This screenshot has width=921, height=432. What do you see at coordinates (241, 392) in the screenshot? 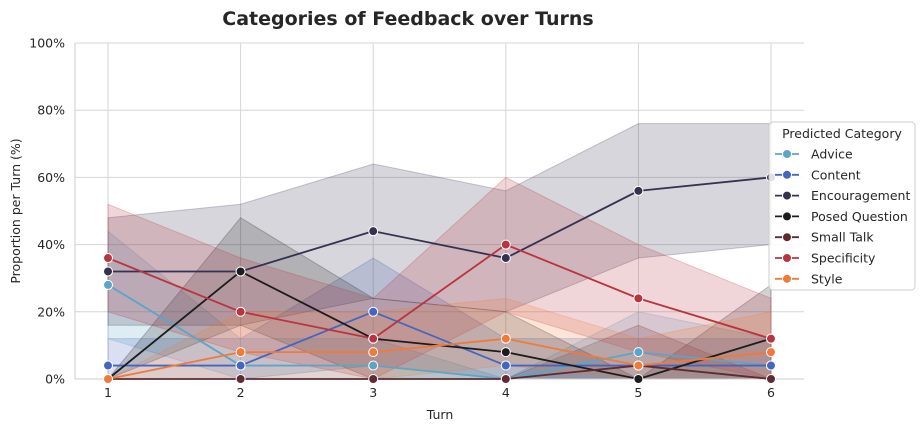
I see `x-tick-label: 2` at bounding box center [241, 392].